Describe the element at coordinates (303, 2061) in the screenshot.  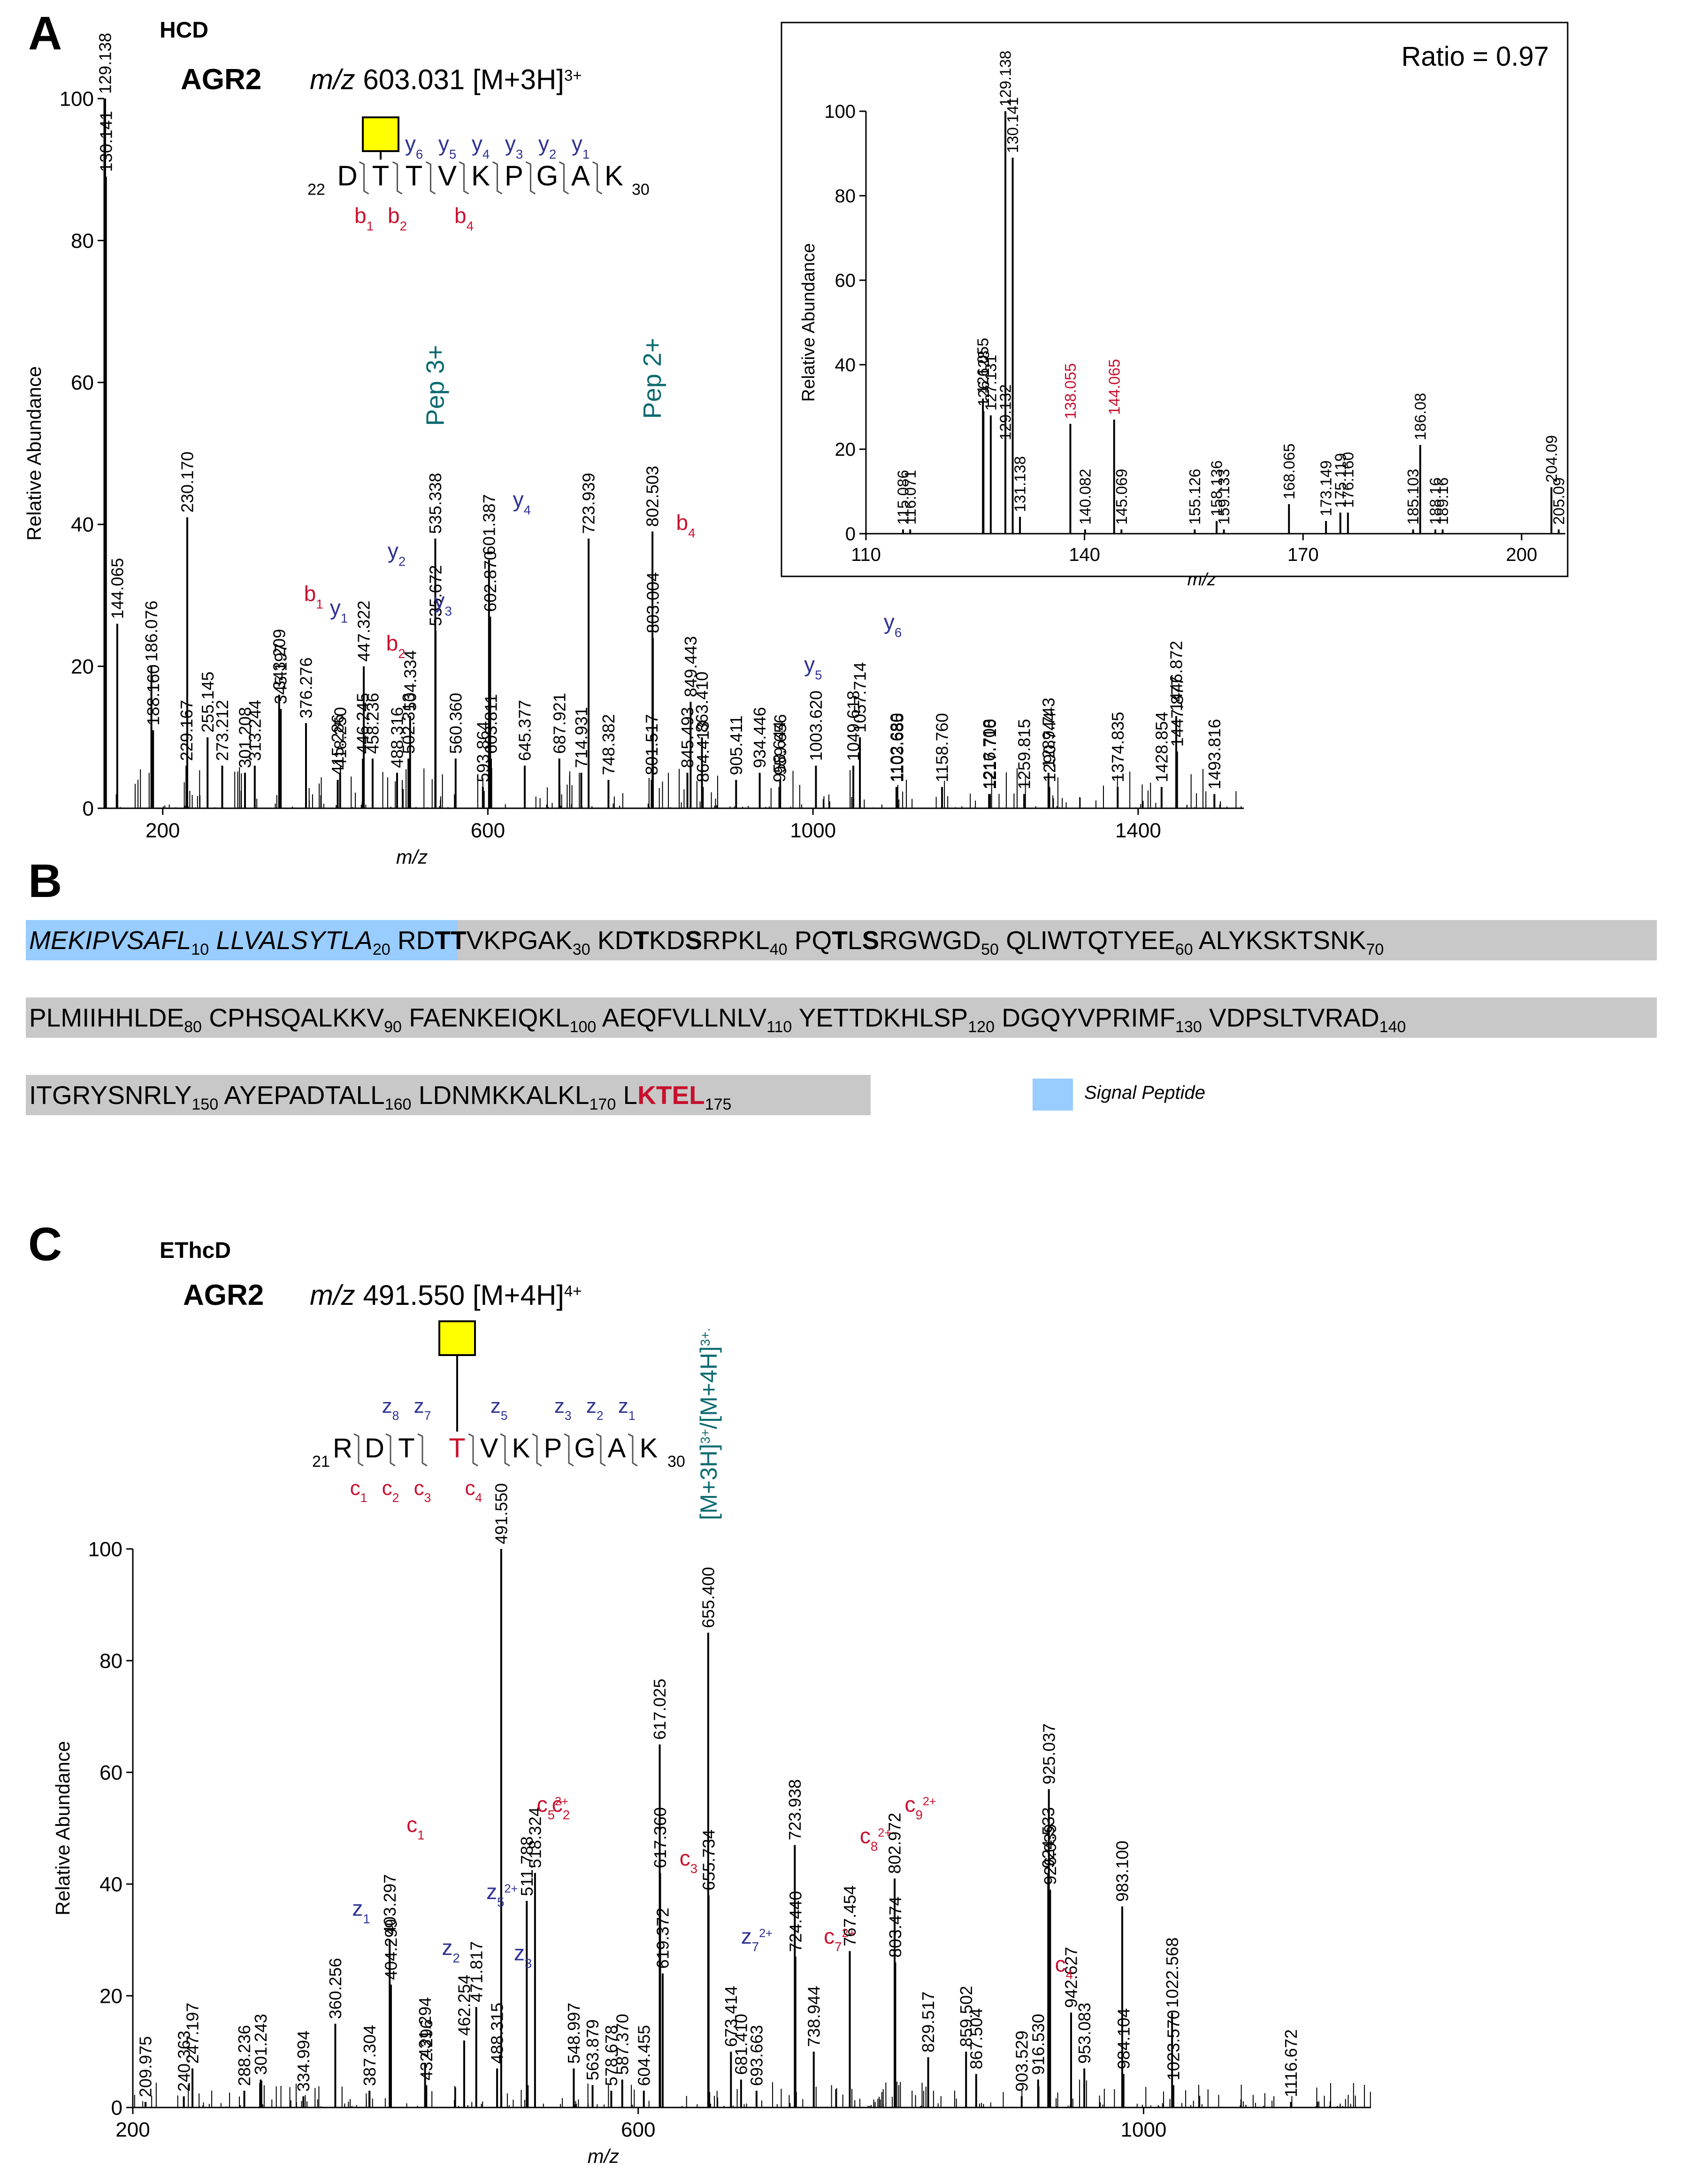
I see `peak-label: 334.994` at that location.